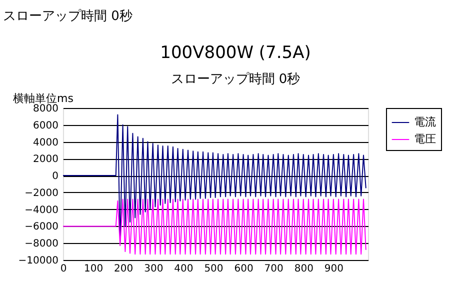  What do you see at coordinates (154, 269) in the screenshot?
I see `x-tick-label: 300` at bounding box center [154, 269].